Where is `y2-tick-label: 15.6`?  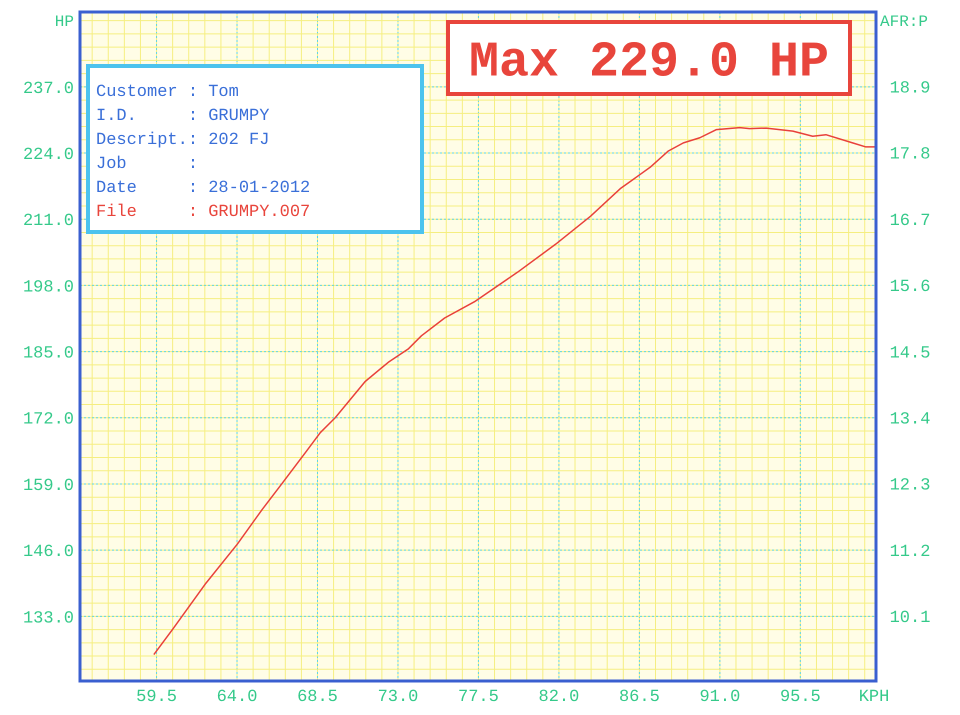
y2-tick-label: 15.6 is located at coordinates (910, 288).